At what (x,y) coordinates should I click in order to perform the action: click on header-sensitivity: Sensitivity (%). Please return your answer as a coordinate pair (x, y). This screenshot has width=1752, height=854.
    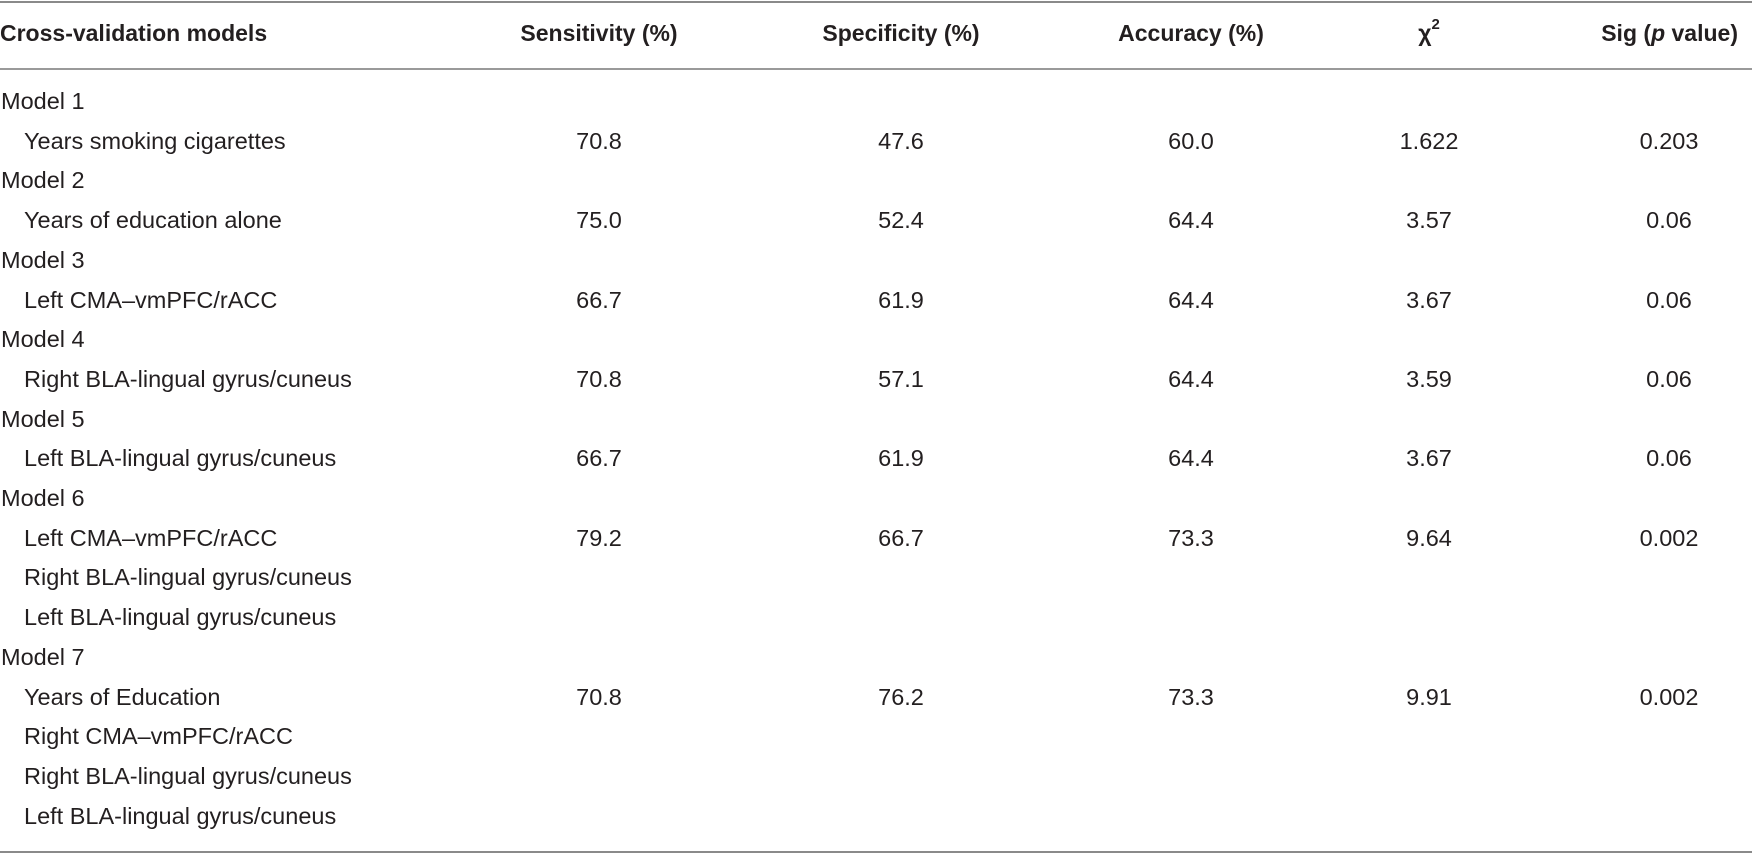
    Looking at the image, I should click on (599, 33).